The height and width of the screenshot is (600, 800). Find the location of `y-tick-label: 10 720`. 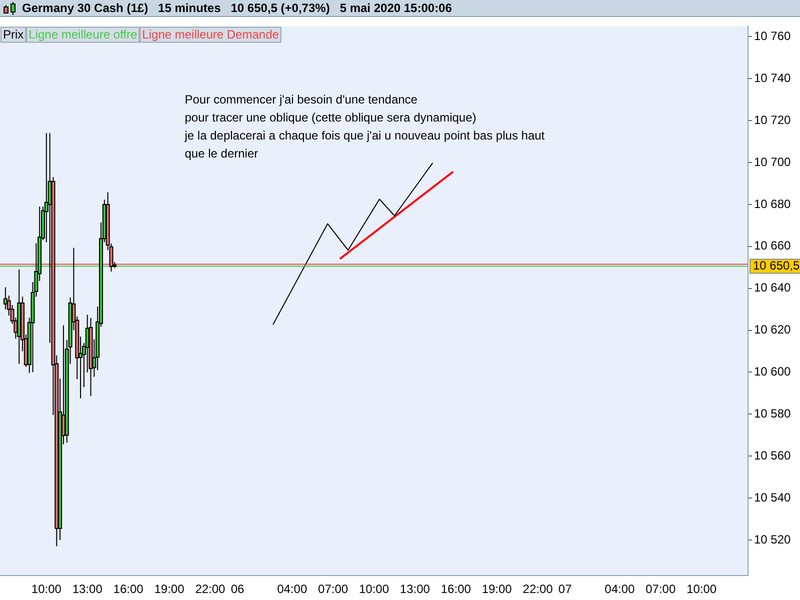

y-tick-label: 10 720 is located at coordinates (773, 119).